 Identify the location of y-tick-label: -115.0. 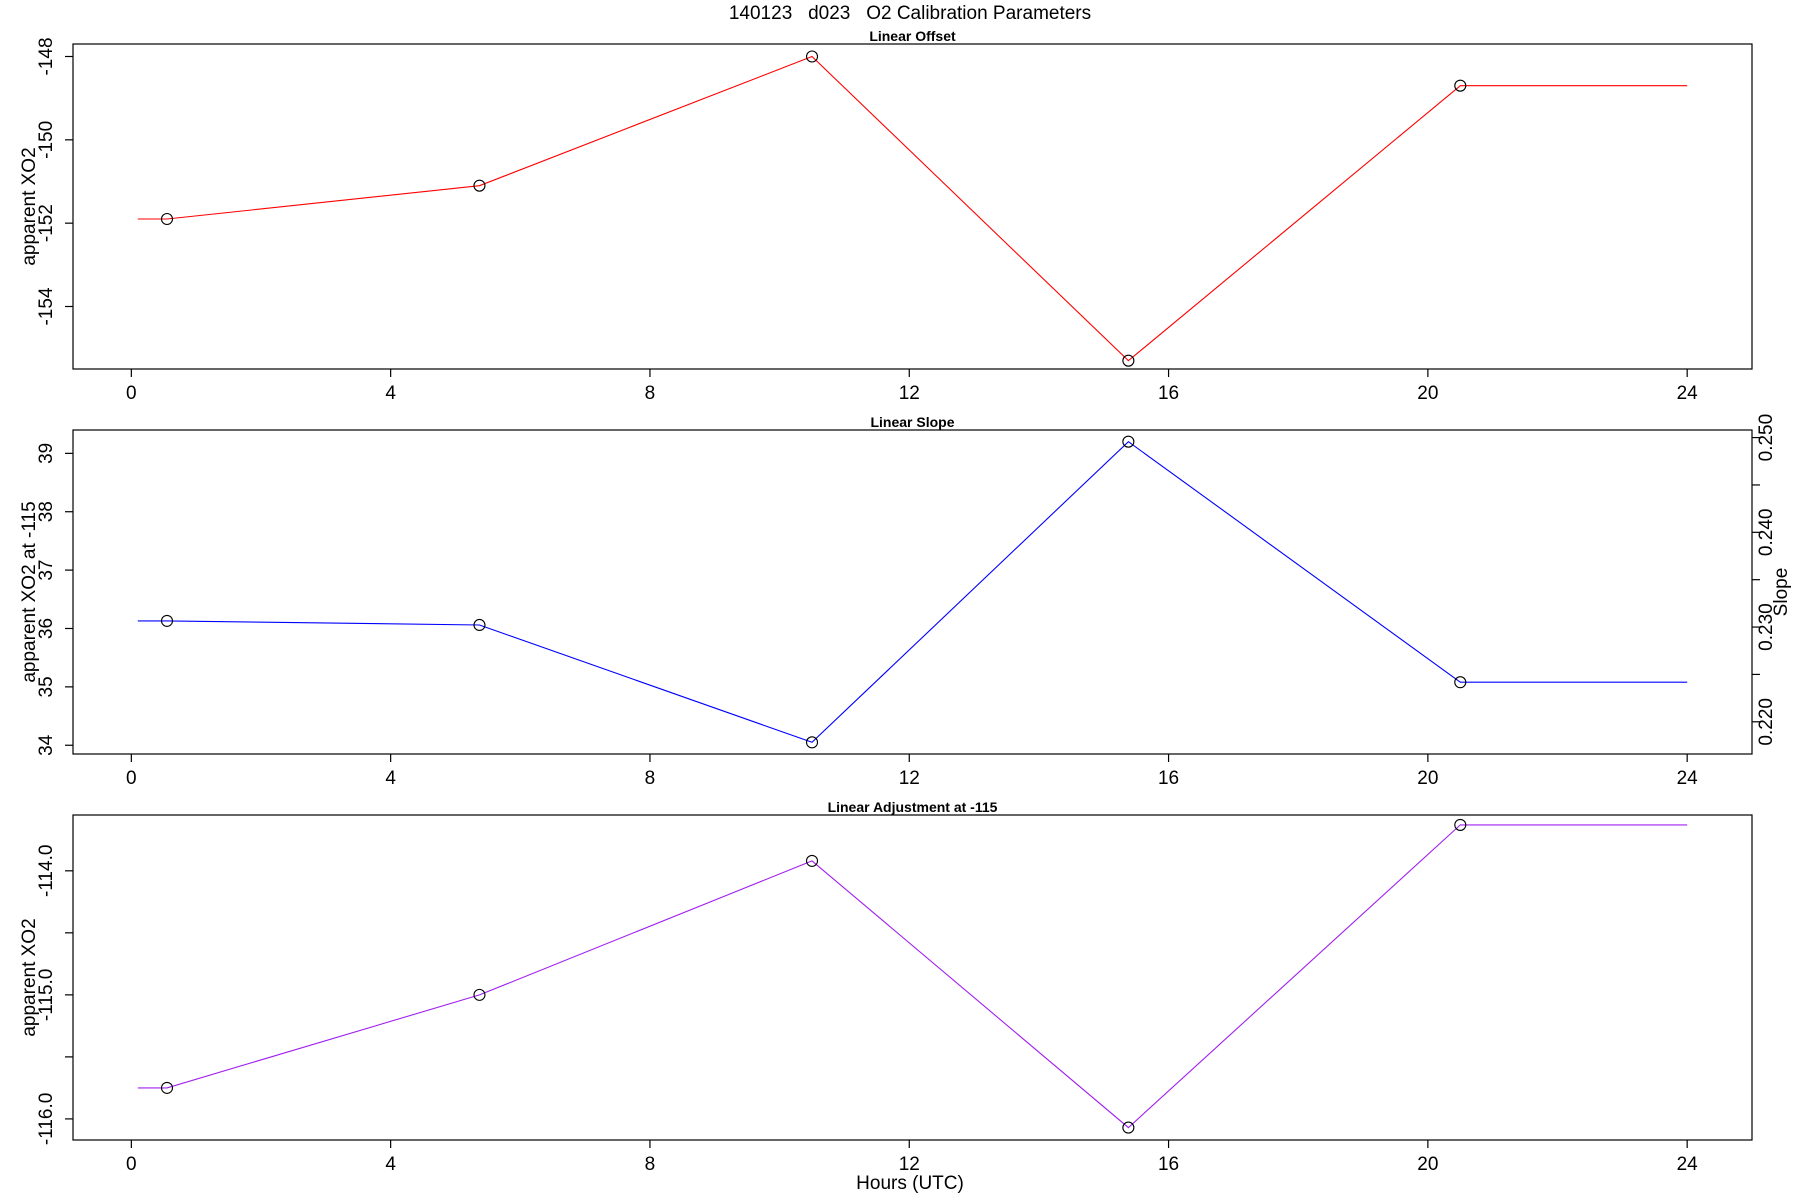
(46, 995).